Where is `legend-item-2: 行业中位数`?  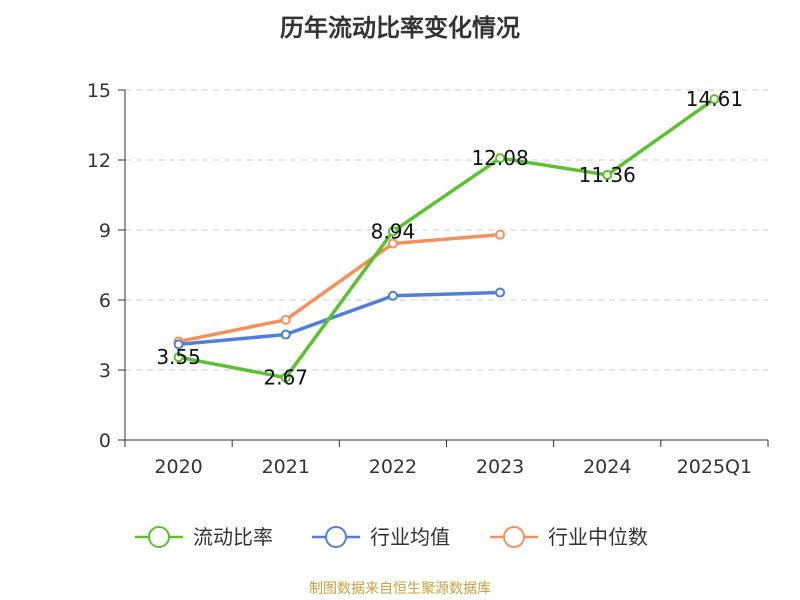 legend-item-2: 行业中位数 is located at coordinates (569, 537).